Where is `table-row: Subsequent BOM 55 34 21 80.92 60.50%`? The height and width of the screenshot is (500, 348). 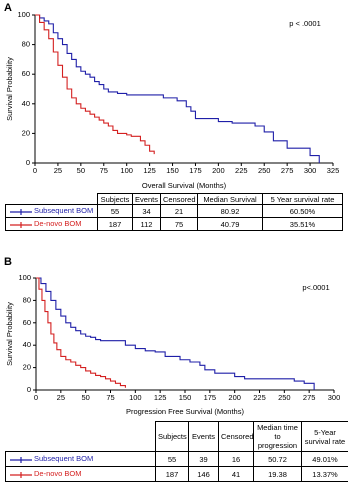 table-row: Subsequent BOM 55 34 21 80.92 60.50% is located at coordinates (174, 211).